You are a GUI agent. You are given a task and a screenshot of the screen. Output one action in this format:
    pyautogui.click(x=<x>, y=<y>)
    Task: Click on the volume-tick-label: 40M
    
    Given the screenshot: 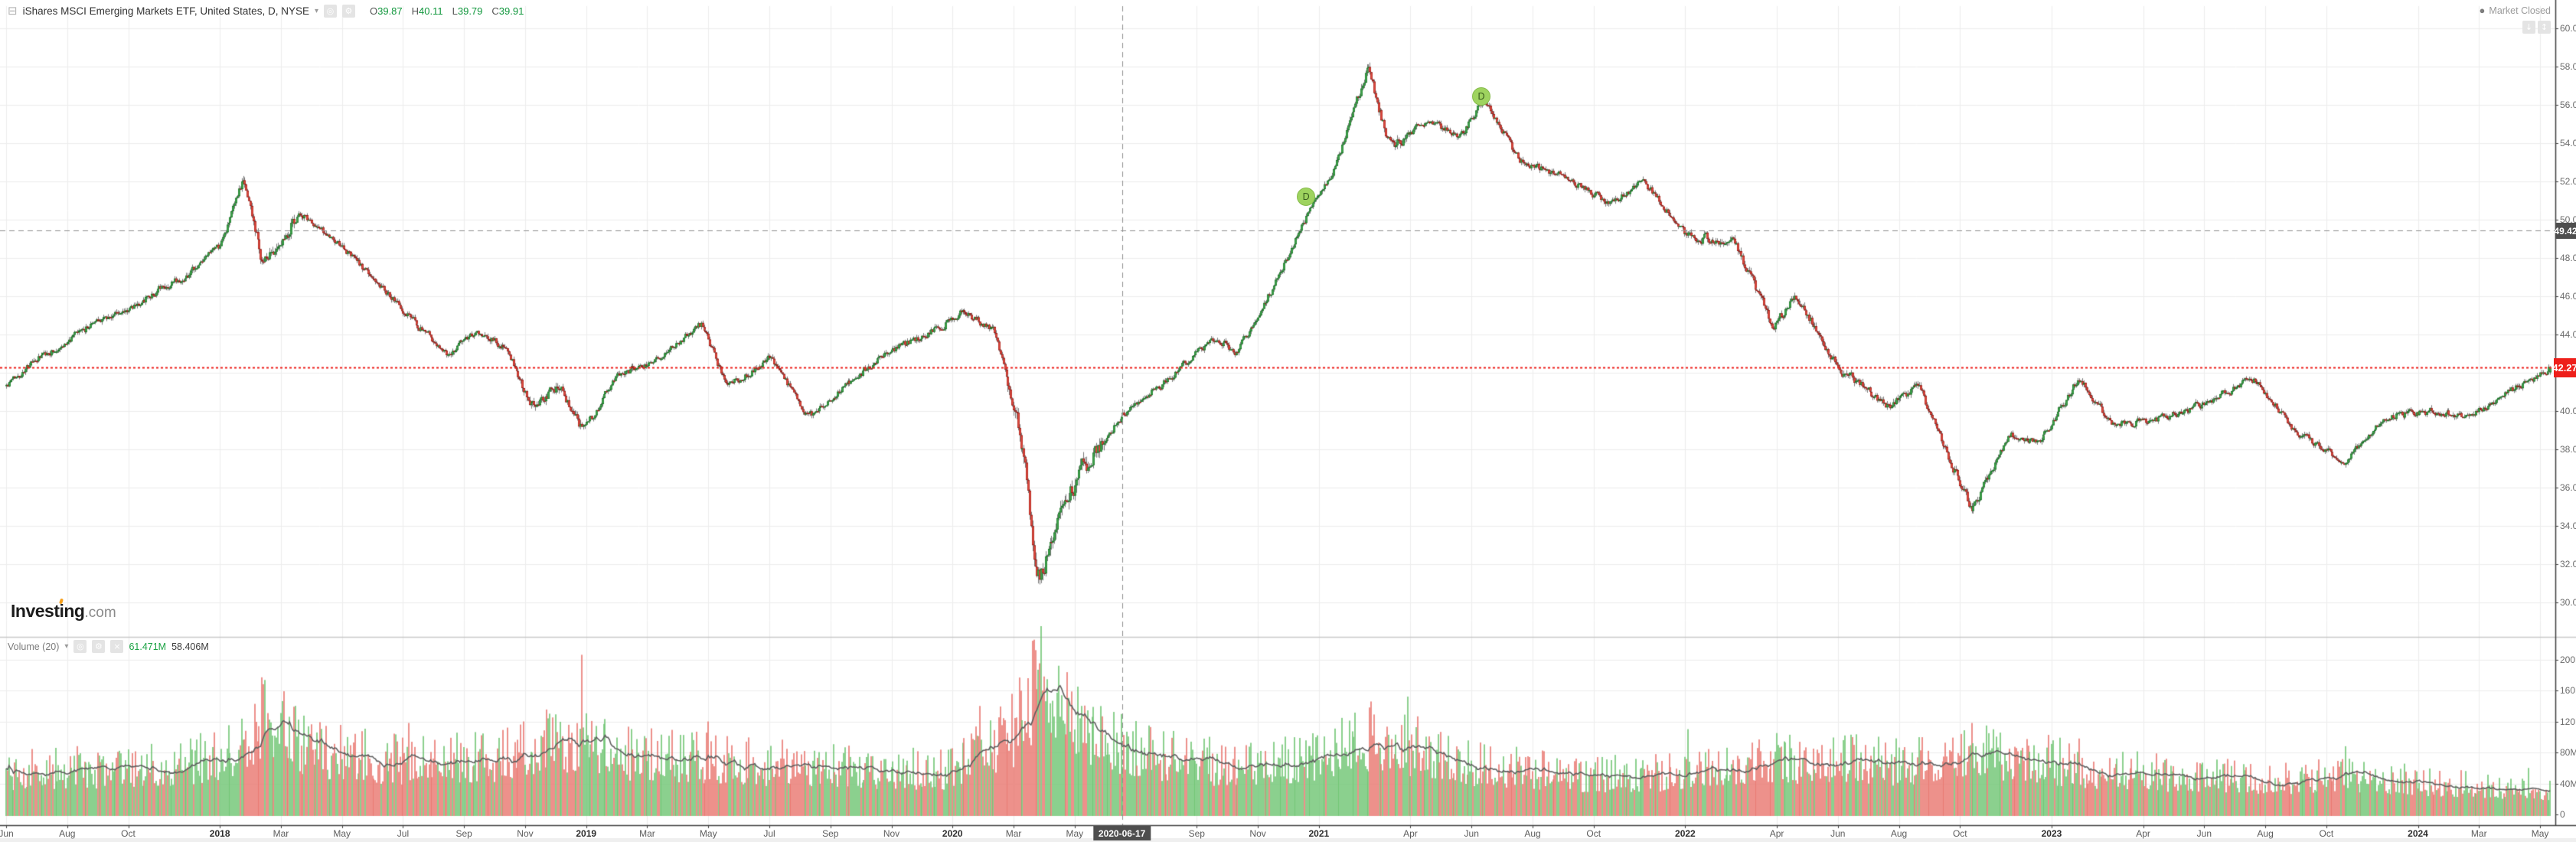 What is the action you would take?
    pyautogui.click(x=2568, y=783)
    